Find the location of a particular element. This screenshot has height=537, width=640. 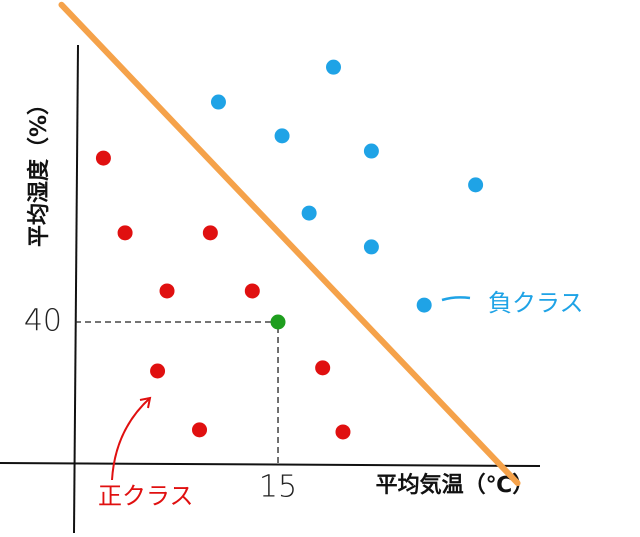

y-axis is located at coordinates (76, 289).